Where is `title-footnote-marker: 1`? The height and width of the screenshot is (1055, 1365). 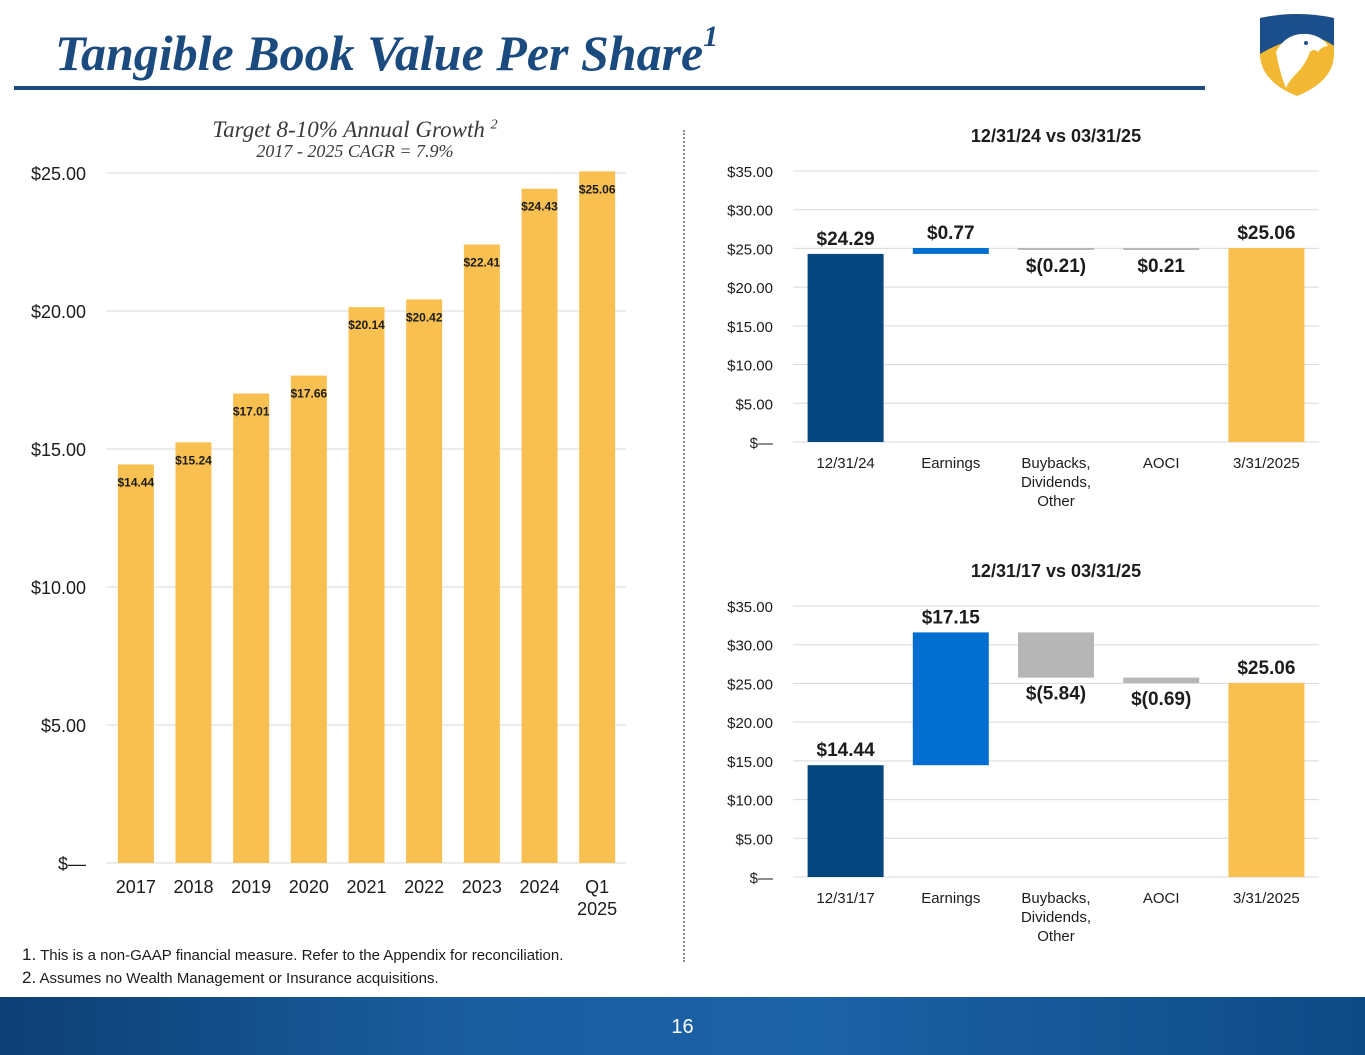
title-footnote-marker: 1 is located at coordinates (711, 37).